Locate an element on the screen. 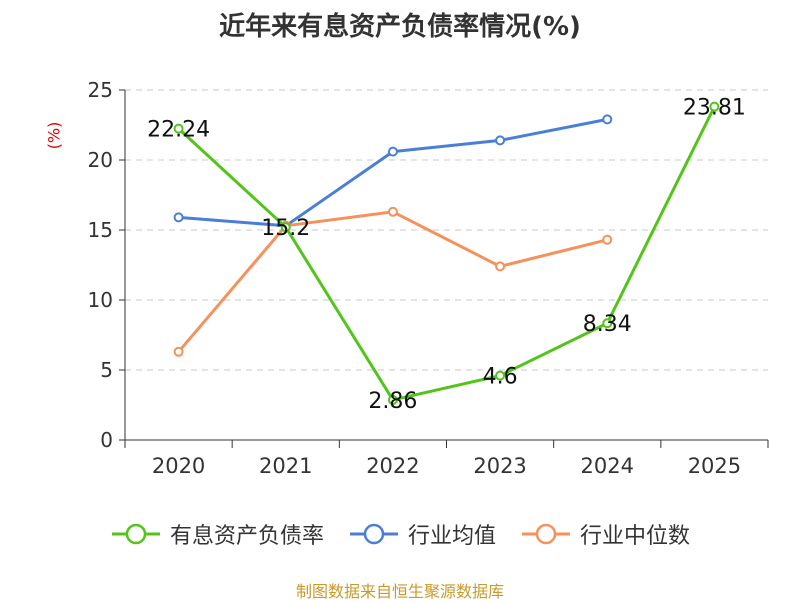 Image resolution: width=800 pixels, height=602 pixels. legend-item: 行业均值 is located at coordinates (422, 534).